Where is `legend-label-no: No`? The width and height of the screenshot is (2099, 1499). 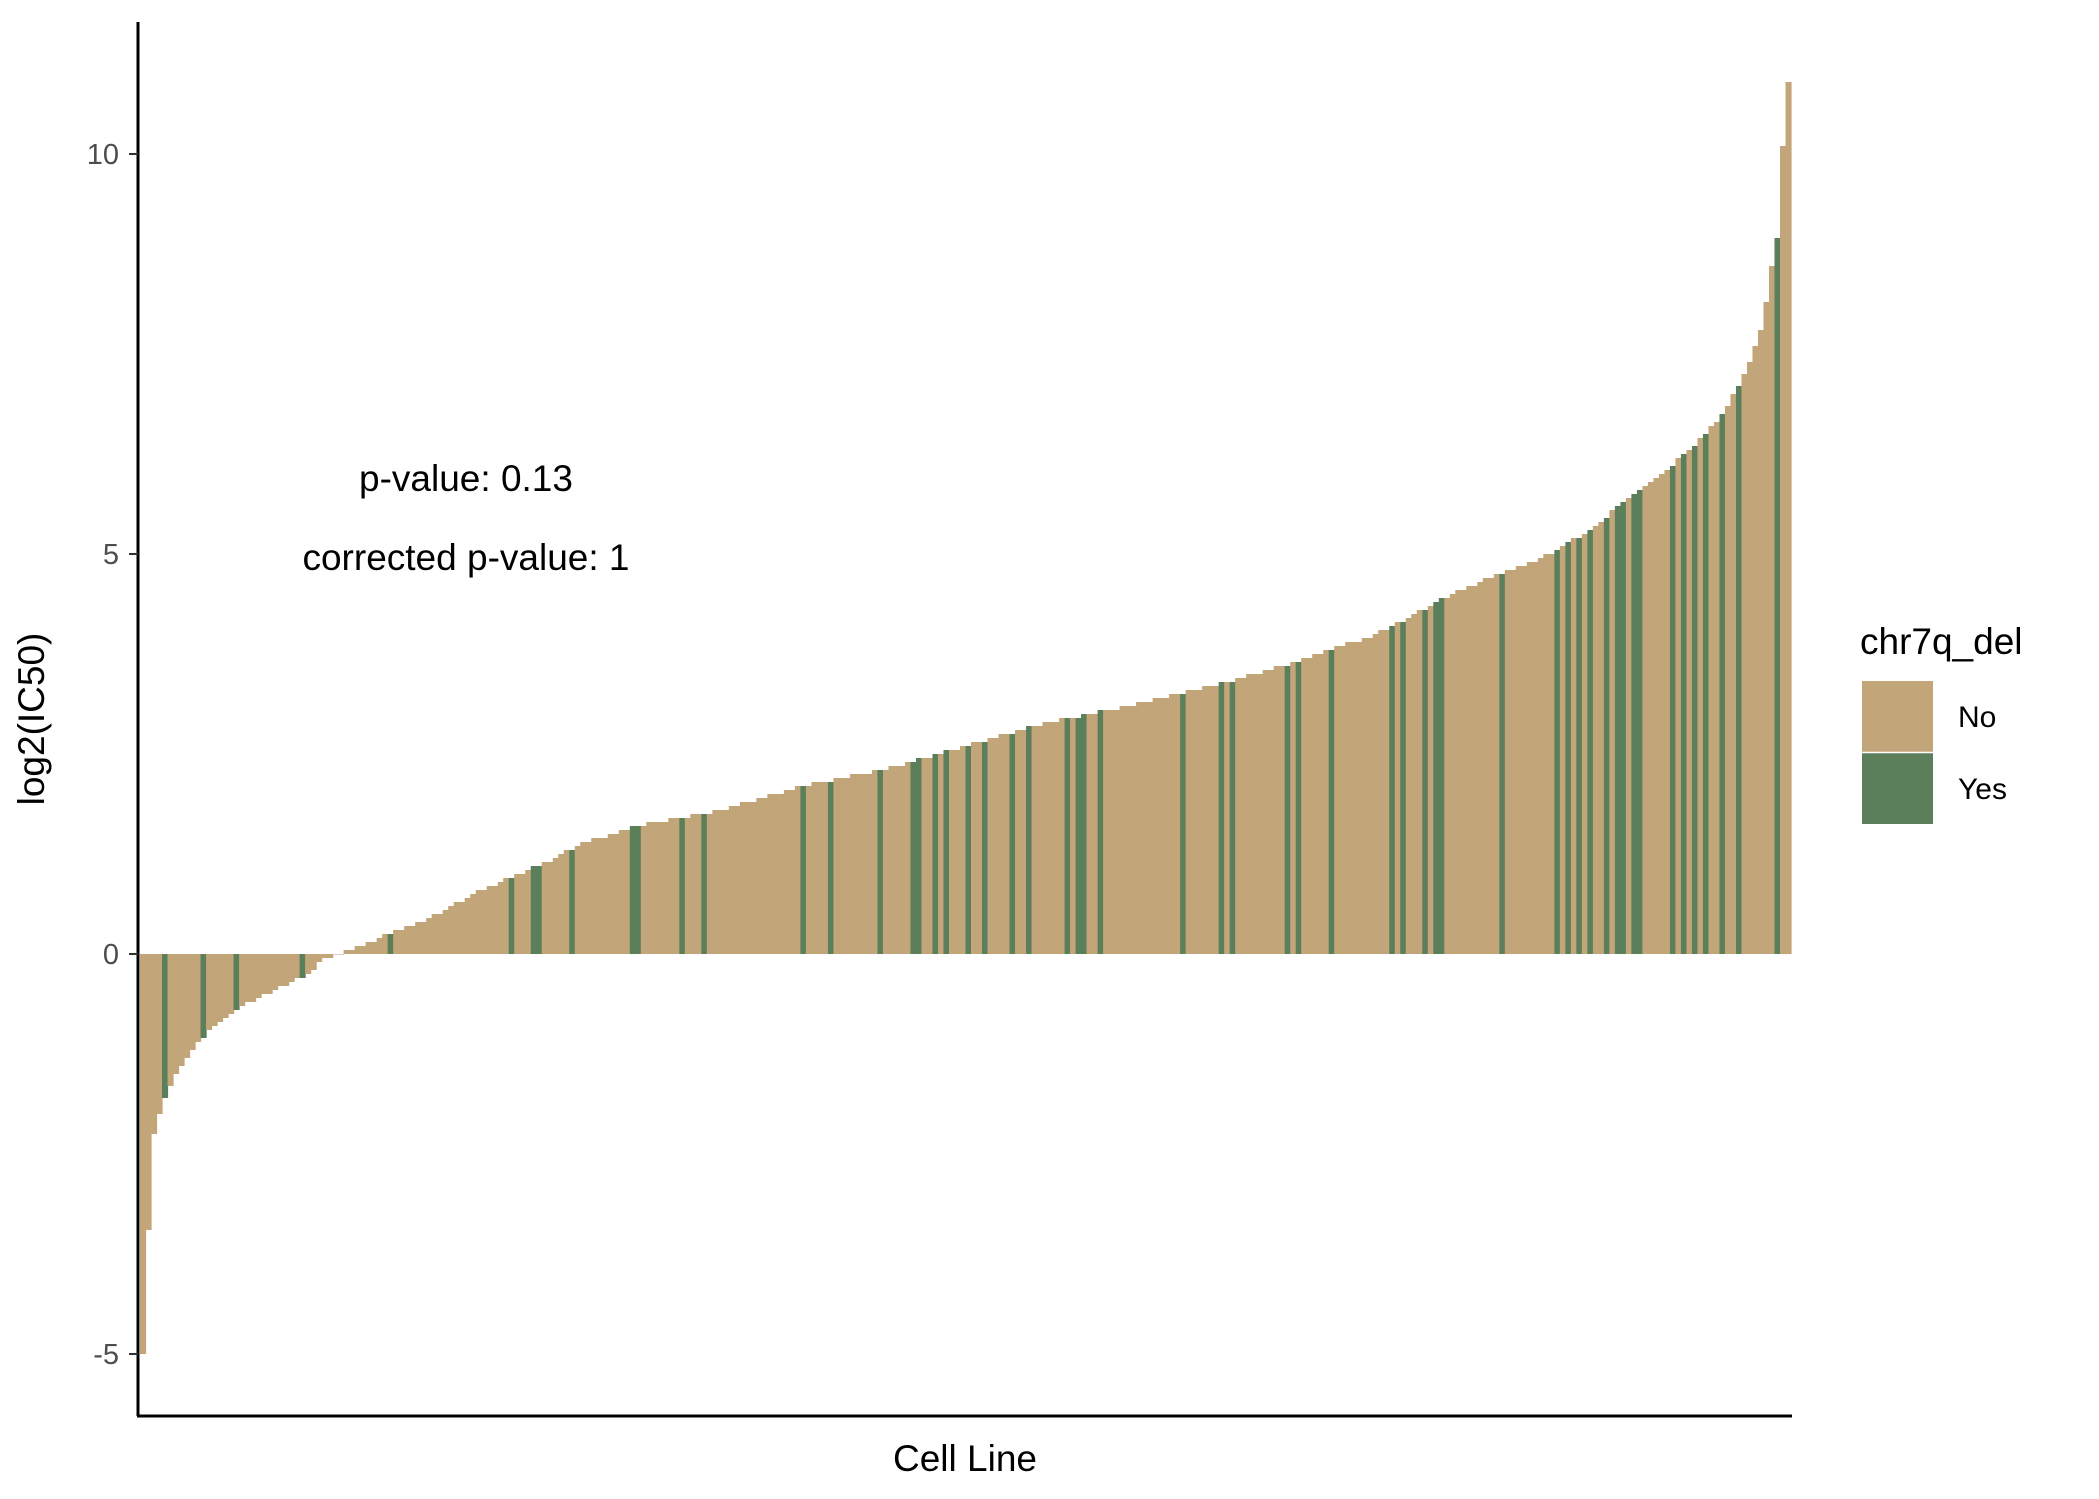
legend-label-no: No is located at coordinates (1977, 717).